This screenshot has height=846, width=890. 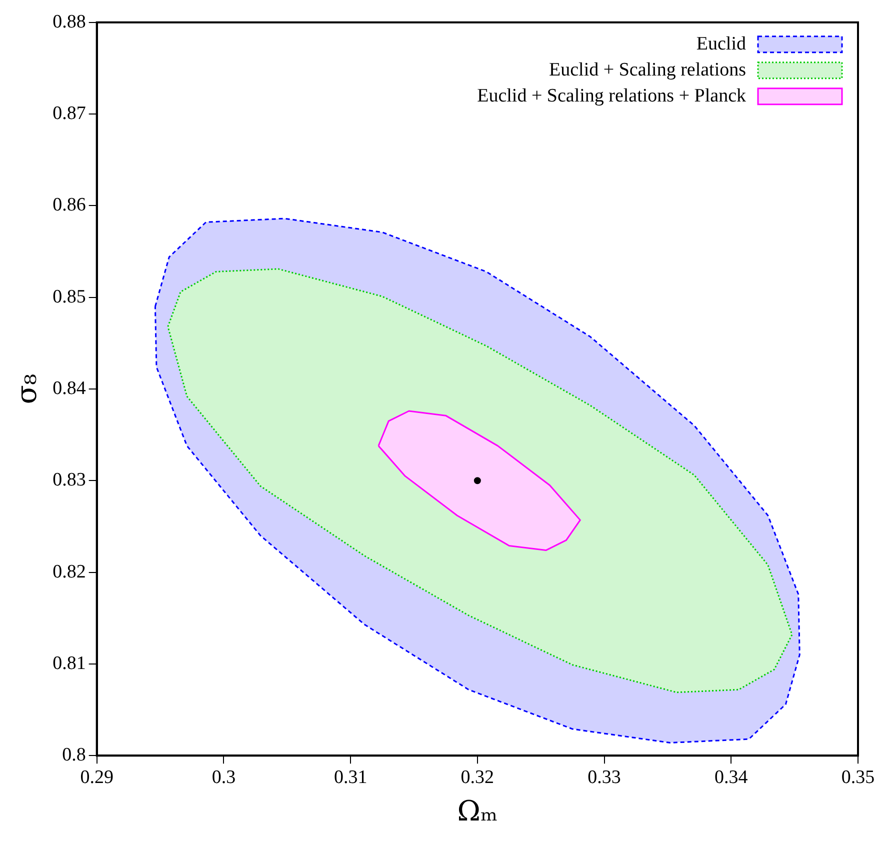 What do you see at coordinates (477, 777) in the screenshot?
I see `x-tick-label: 0.32` at bounding box center [477, 777].